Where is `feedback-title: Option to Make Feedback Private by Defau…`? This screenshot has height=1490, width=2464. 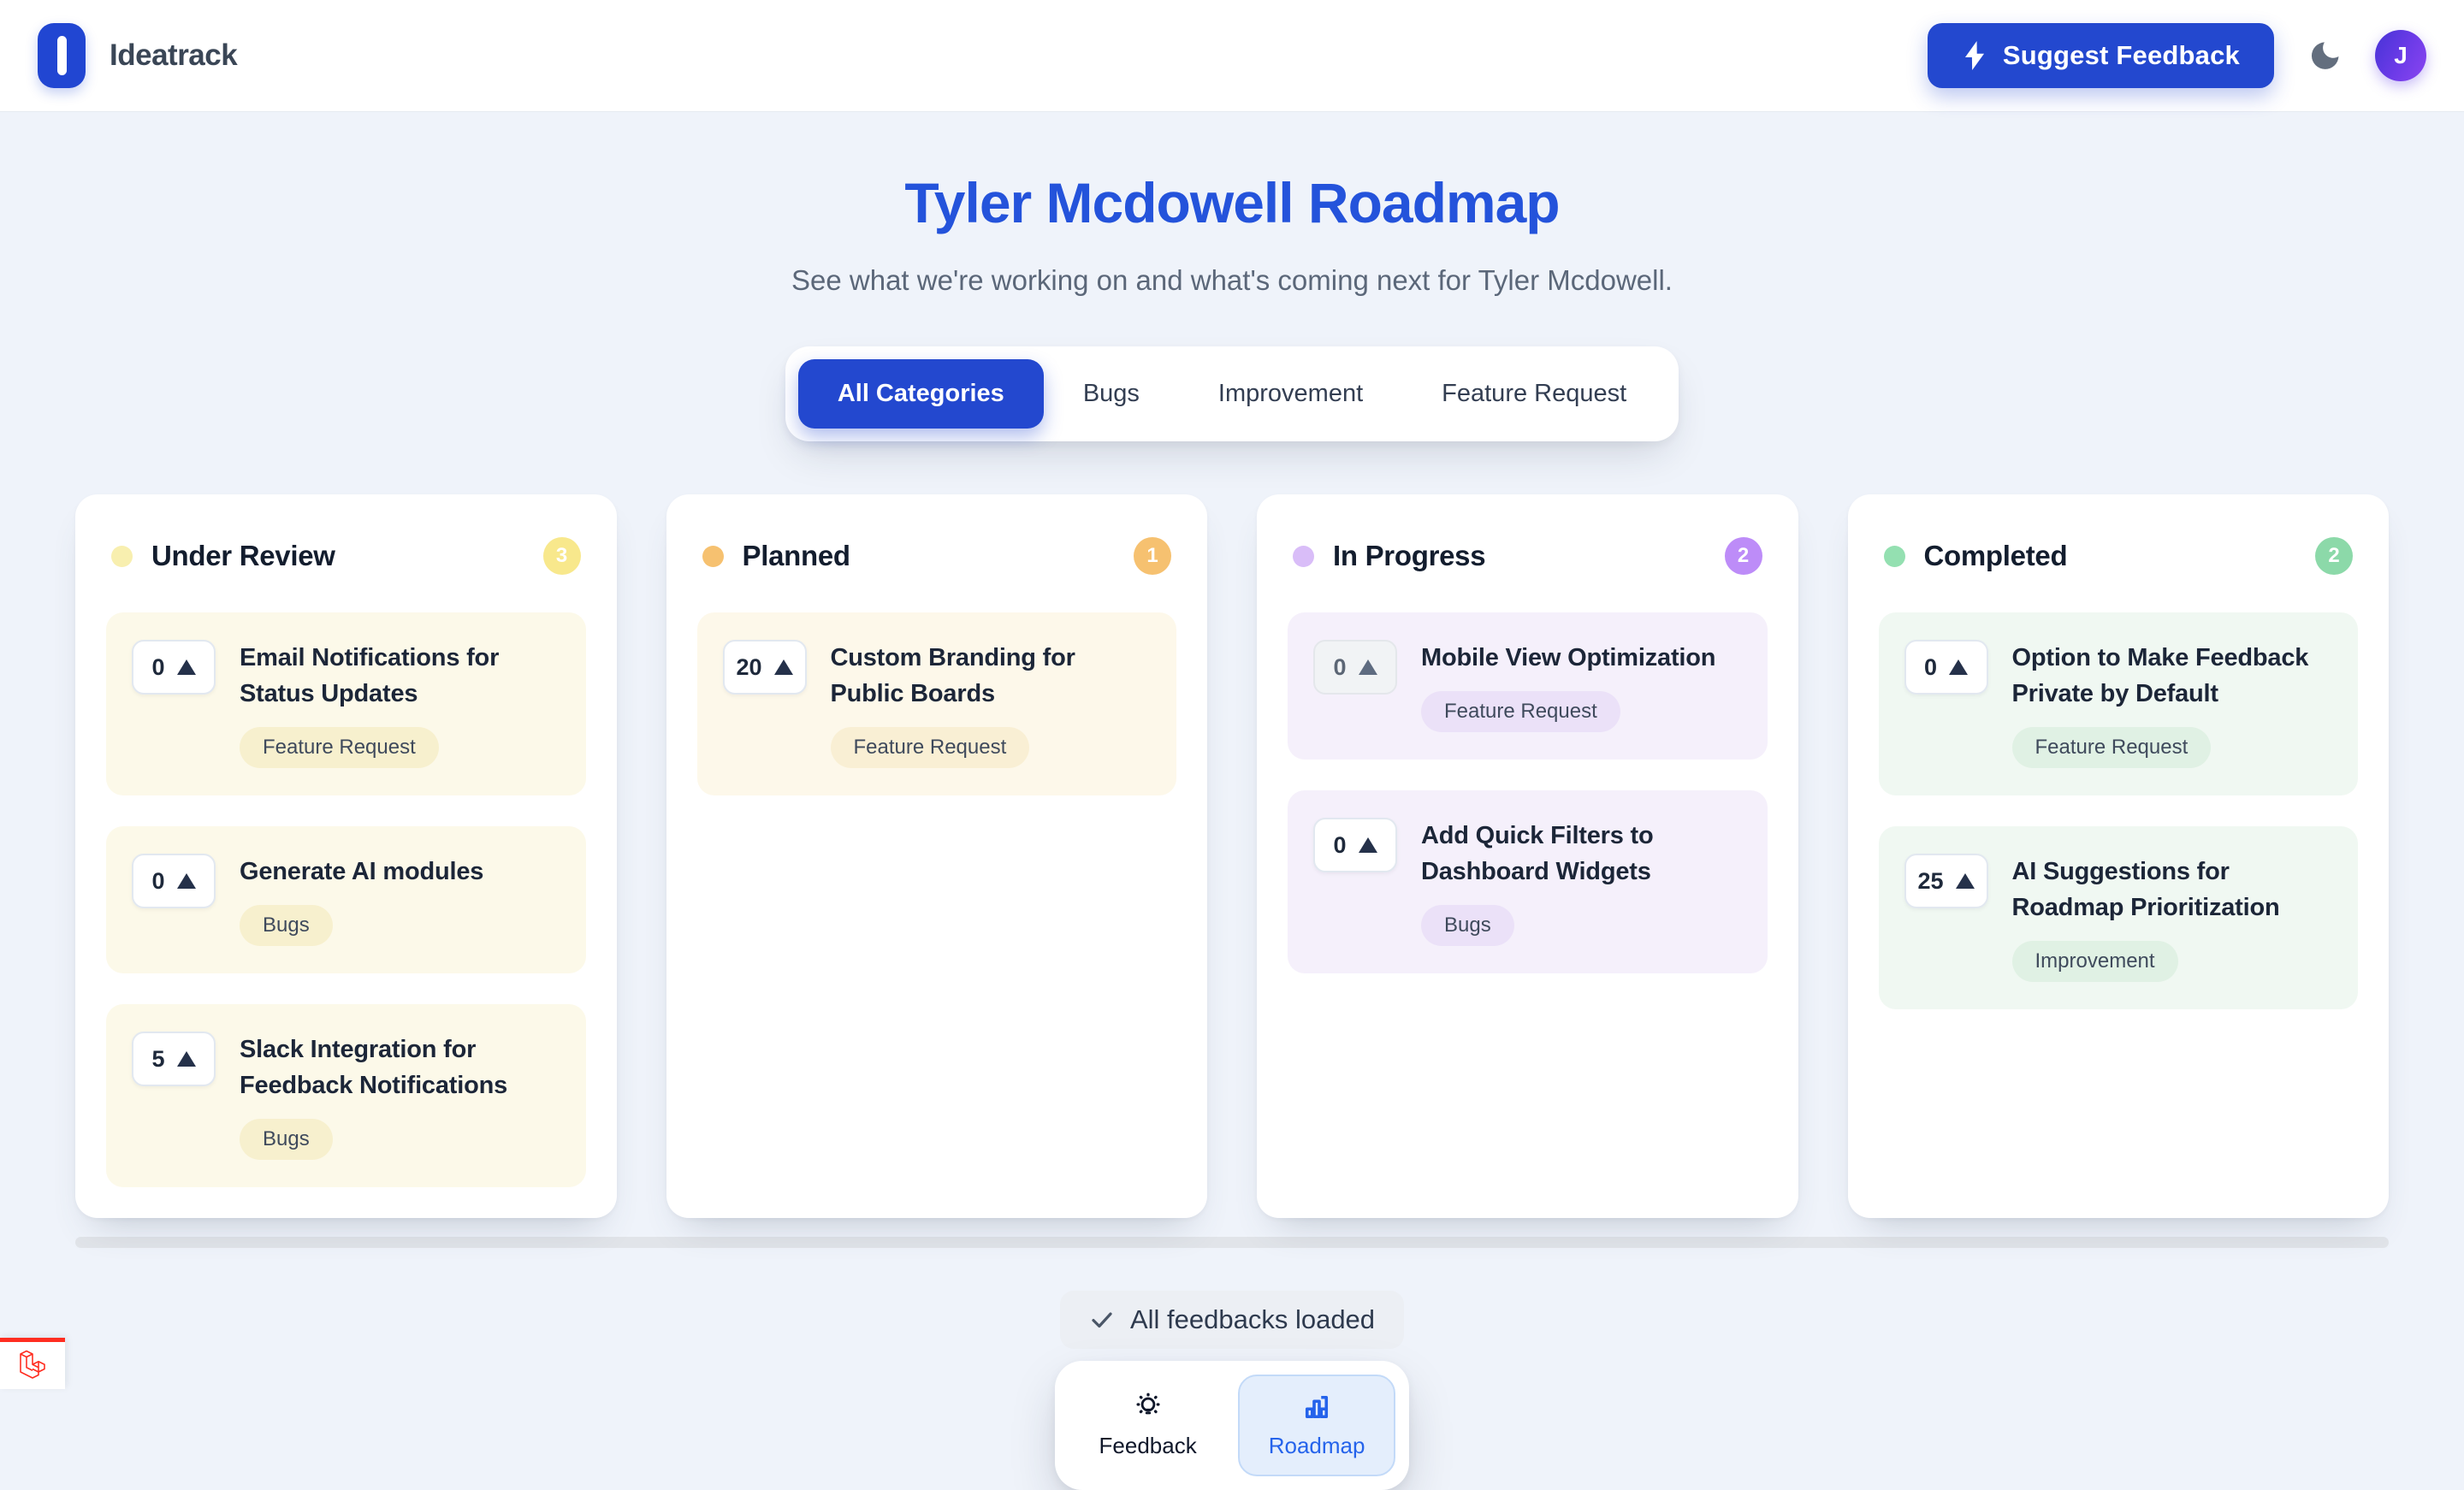 feedback-title: Option to Make Feedback Private by Defau… is located at coordinates (2160, 676).